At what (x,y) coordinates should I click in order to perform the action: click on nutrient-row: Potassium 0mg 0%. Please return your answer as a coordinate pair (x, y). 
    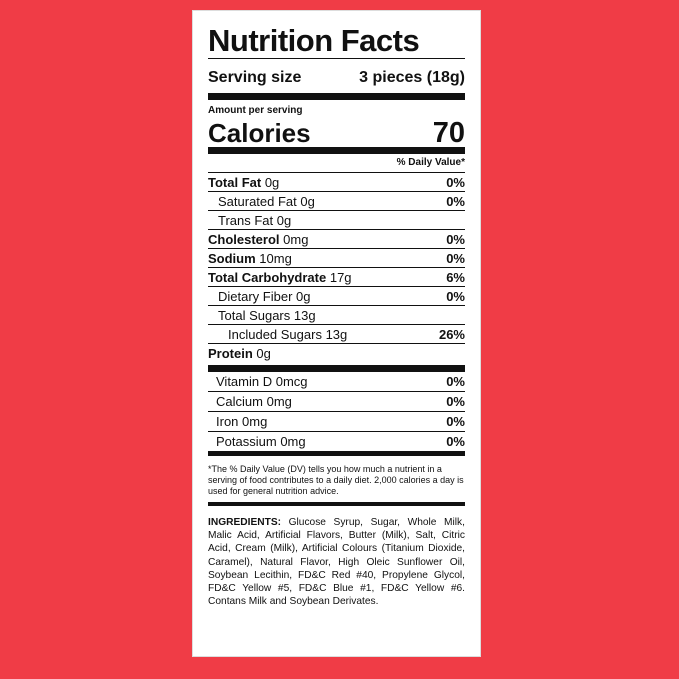
    Looking at the image, I should click on (336, 441).